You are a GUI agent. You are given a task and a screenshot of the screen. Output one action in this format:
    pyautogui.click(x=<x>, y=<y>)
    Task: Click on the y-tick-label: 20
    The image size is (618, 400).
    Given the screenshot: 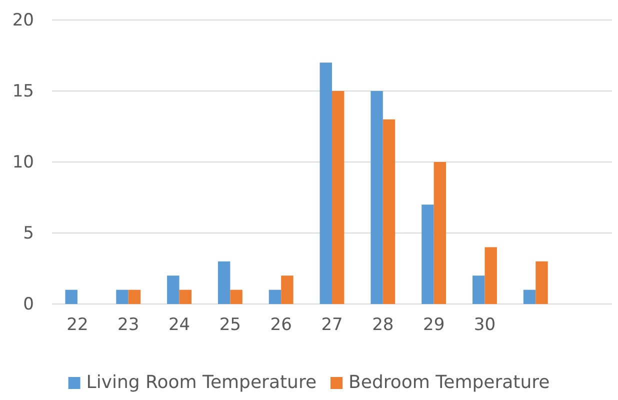 What is the action you would take?
    pyautogui.click(x=23, y=20)
    